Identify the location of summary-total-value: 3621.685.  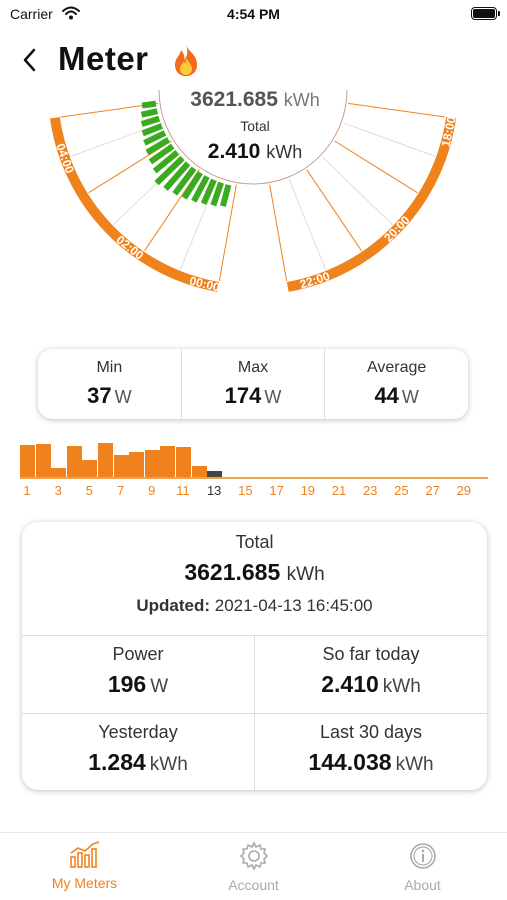
(232, 572).